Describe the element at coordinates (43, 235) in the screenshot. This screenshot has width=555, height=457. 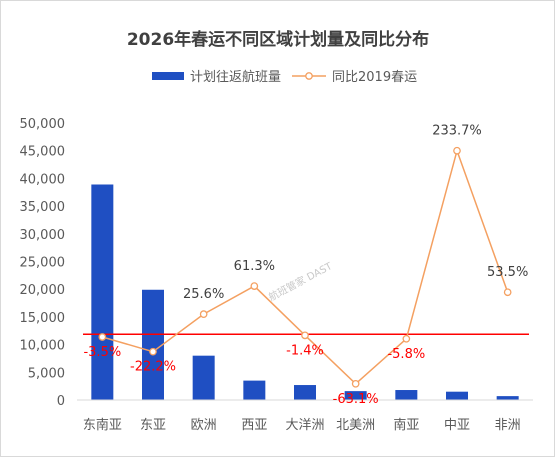
I see `y-tick-label: 30,000` at that location.